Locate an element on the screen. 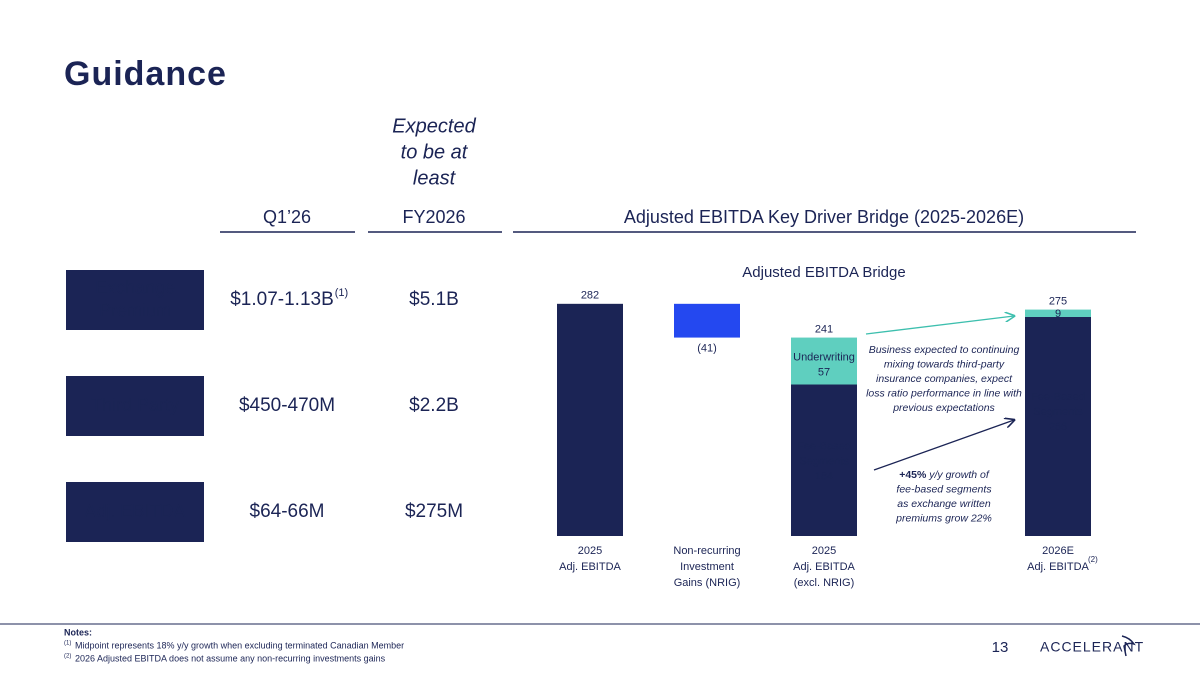  annotation-highlight: +45% is located at coordinates (913, 475).